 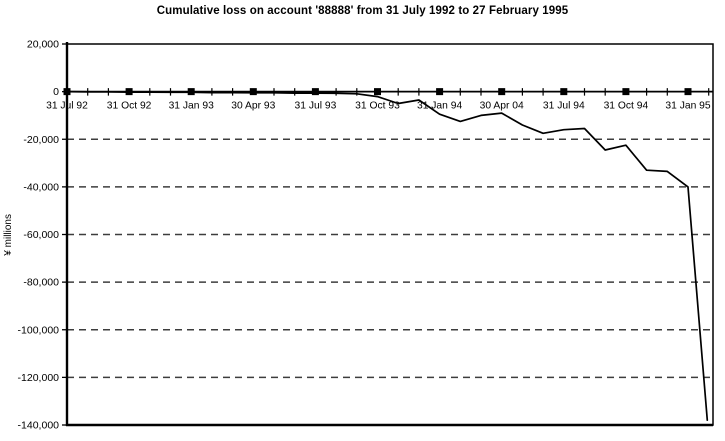 What do you see at coordinates (564, 106) in the screenshot?
I see `x-tick-label: 31 Jul 94` at bounding box center [564, 106].